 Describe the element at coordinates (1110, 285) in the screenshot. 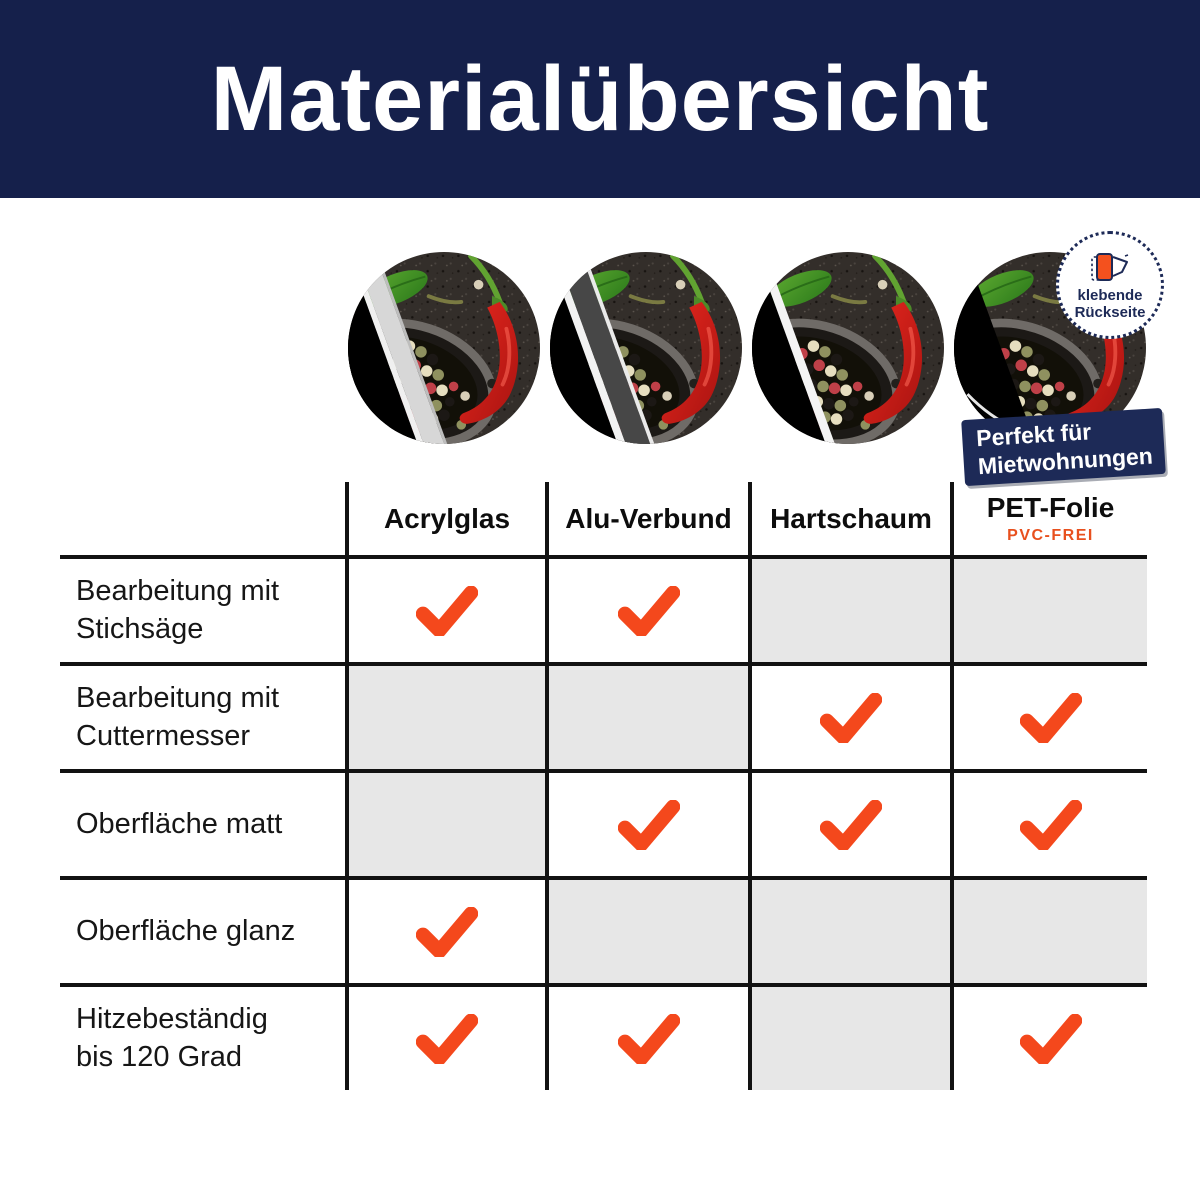

I see `adhesive-back-badge: klebende Rückseite` at that location.